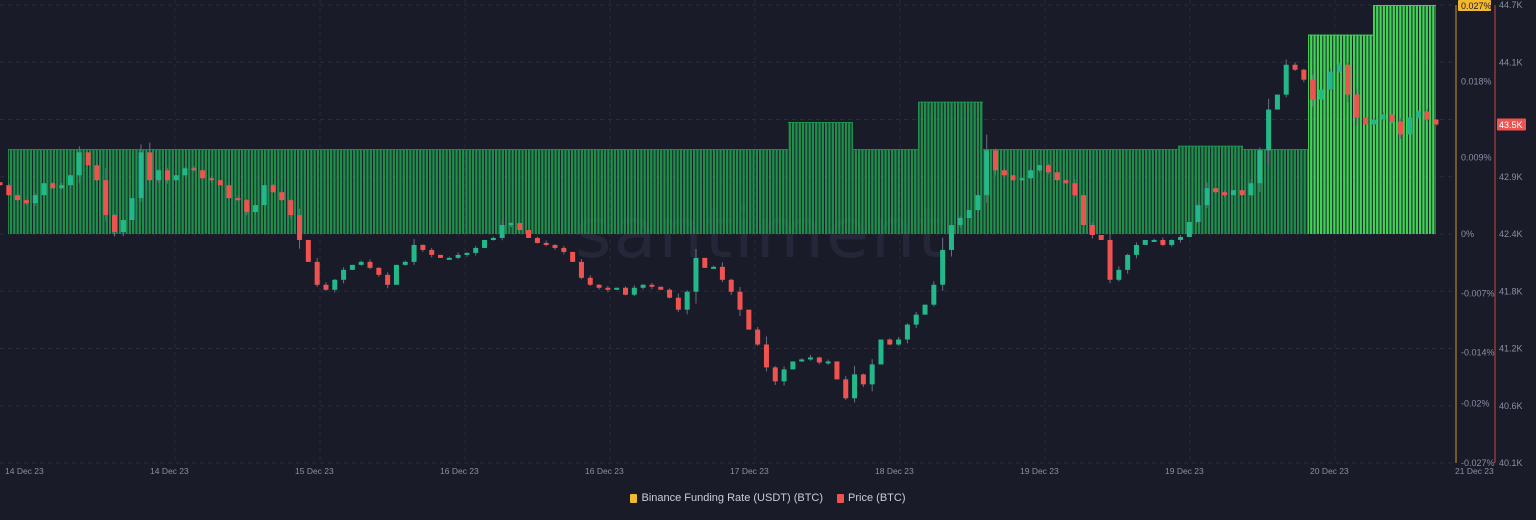  Describe the element at coordinates (1474, 5) in the screenshot. I see `funding-current-tag` at that location.